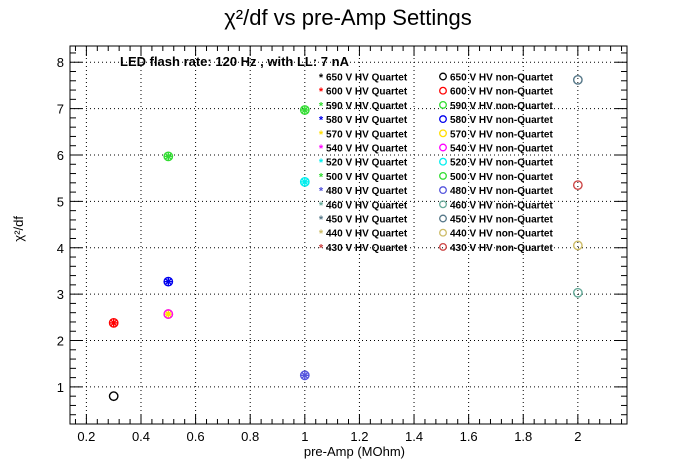 The height and width of the screenshot is (472, 696). What do you see at coordinates (501, 149) in the screenshot?
I see `legend-label: 540 V HV non-Quartet` at bounding box center [501, 149].